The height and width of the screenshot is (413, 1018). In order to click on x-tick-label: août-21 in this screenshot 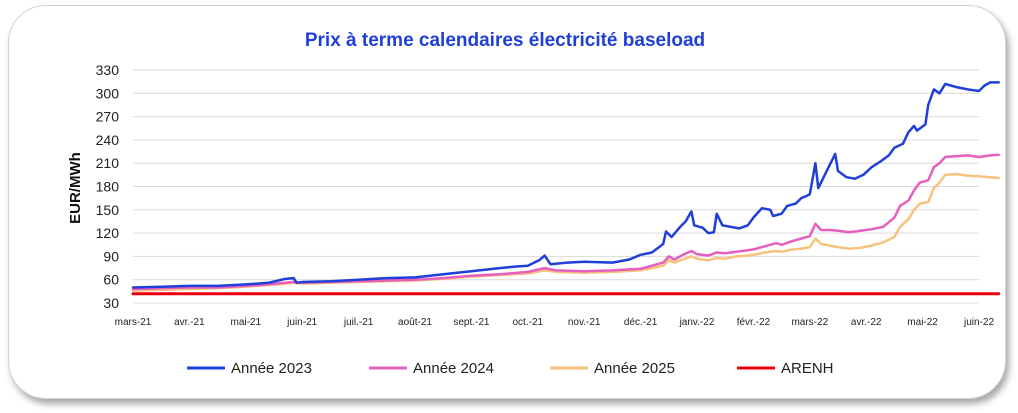, I will do `click(415, 322)`.